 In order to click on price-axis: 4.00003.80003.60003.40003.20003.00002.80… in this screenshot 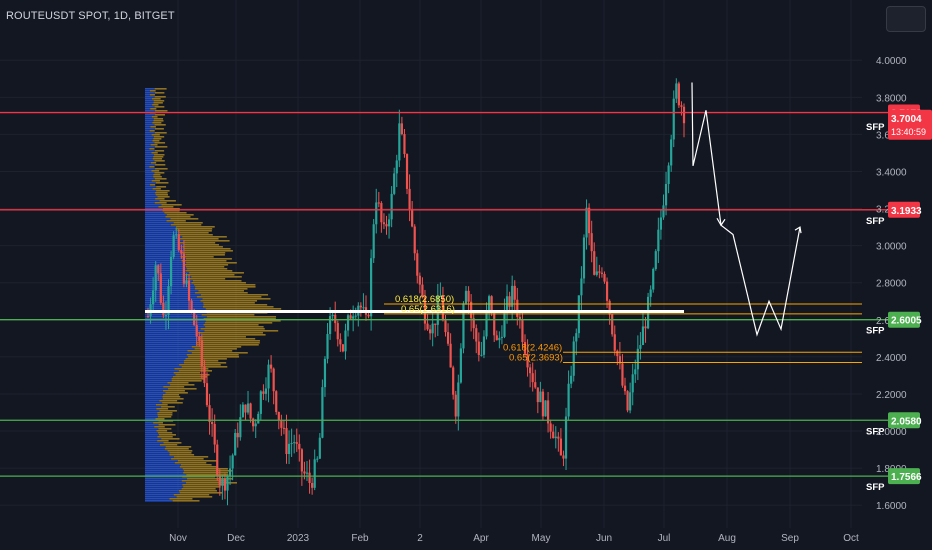, I will do `click(904, 284)`.